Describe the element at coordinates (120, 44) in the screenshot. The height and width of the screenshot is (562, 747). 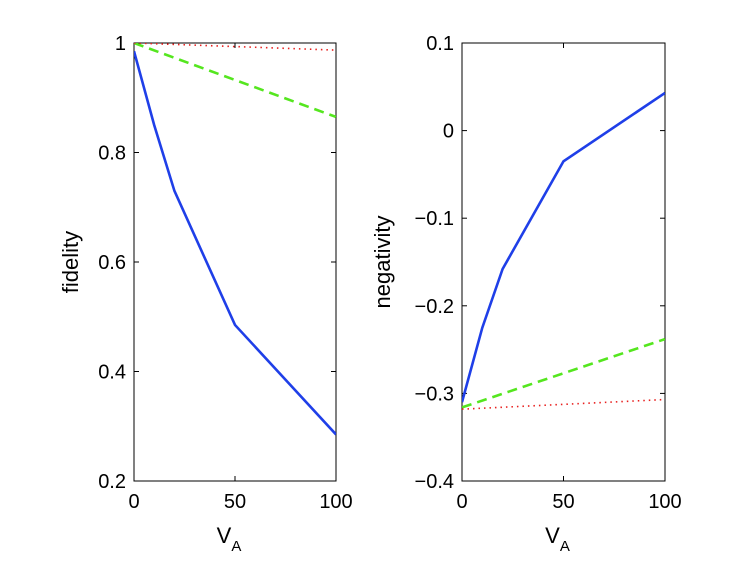
I see `y-tick-label: 1` at that location.